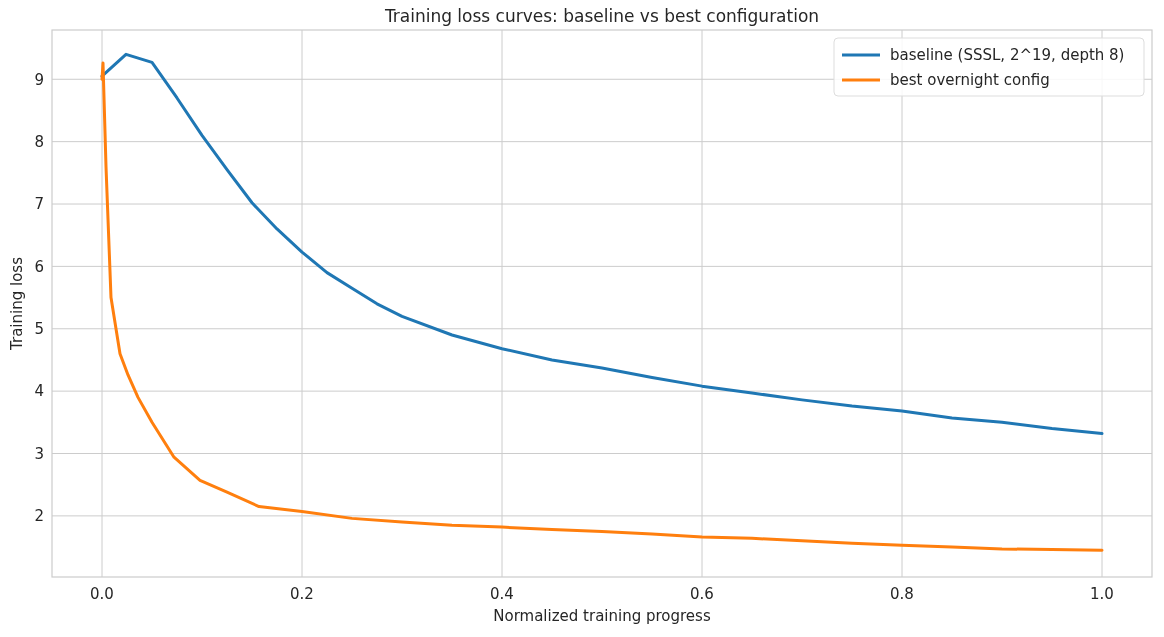 The width and height of the screenshot is (1164, 637). Describe the element at coordinates (39, 391) in the screenshot. I see `y-tick-label: 4` at that location.